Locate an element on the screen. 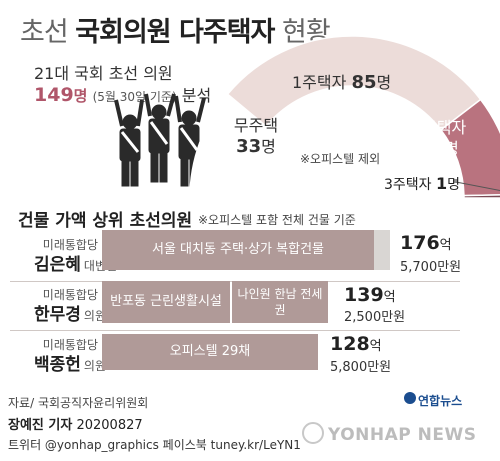 The height and width of the screenshot is (461, 500). buildings-section-title: 건물 가액 상위 초선의원 is located at coordinates (105, 221).